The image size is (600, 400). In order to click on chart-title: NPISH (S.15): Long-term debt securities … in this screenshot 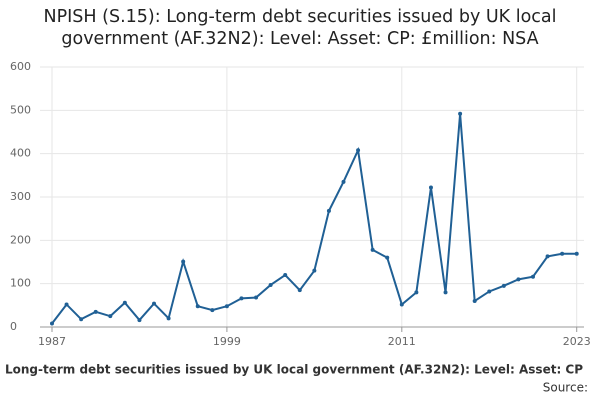, I will do `click(300, 28)`.